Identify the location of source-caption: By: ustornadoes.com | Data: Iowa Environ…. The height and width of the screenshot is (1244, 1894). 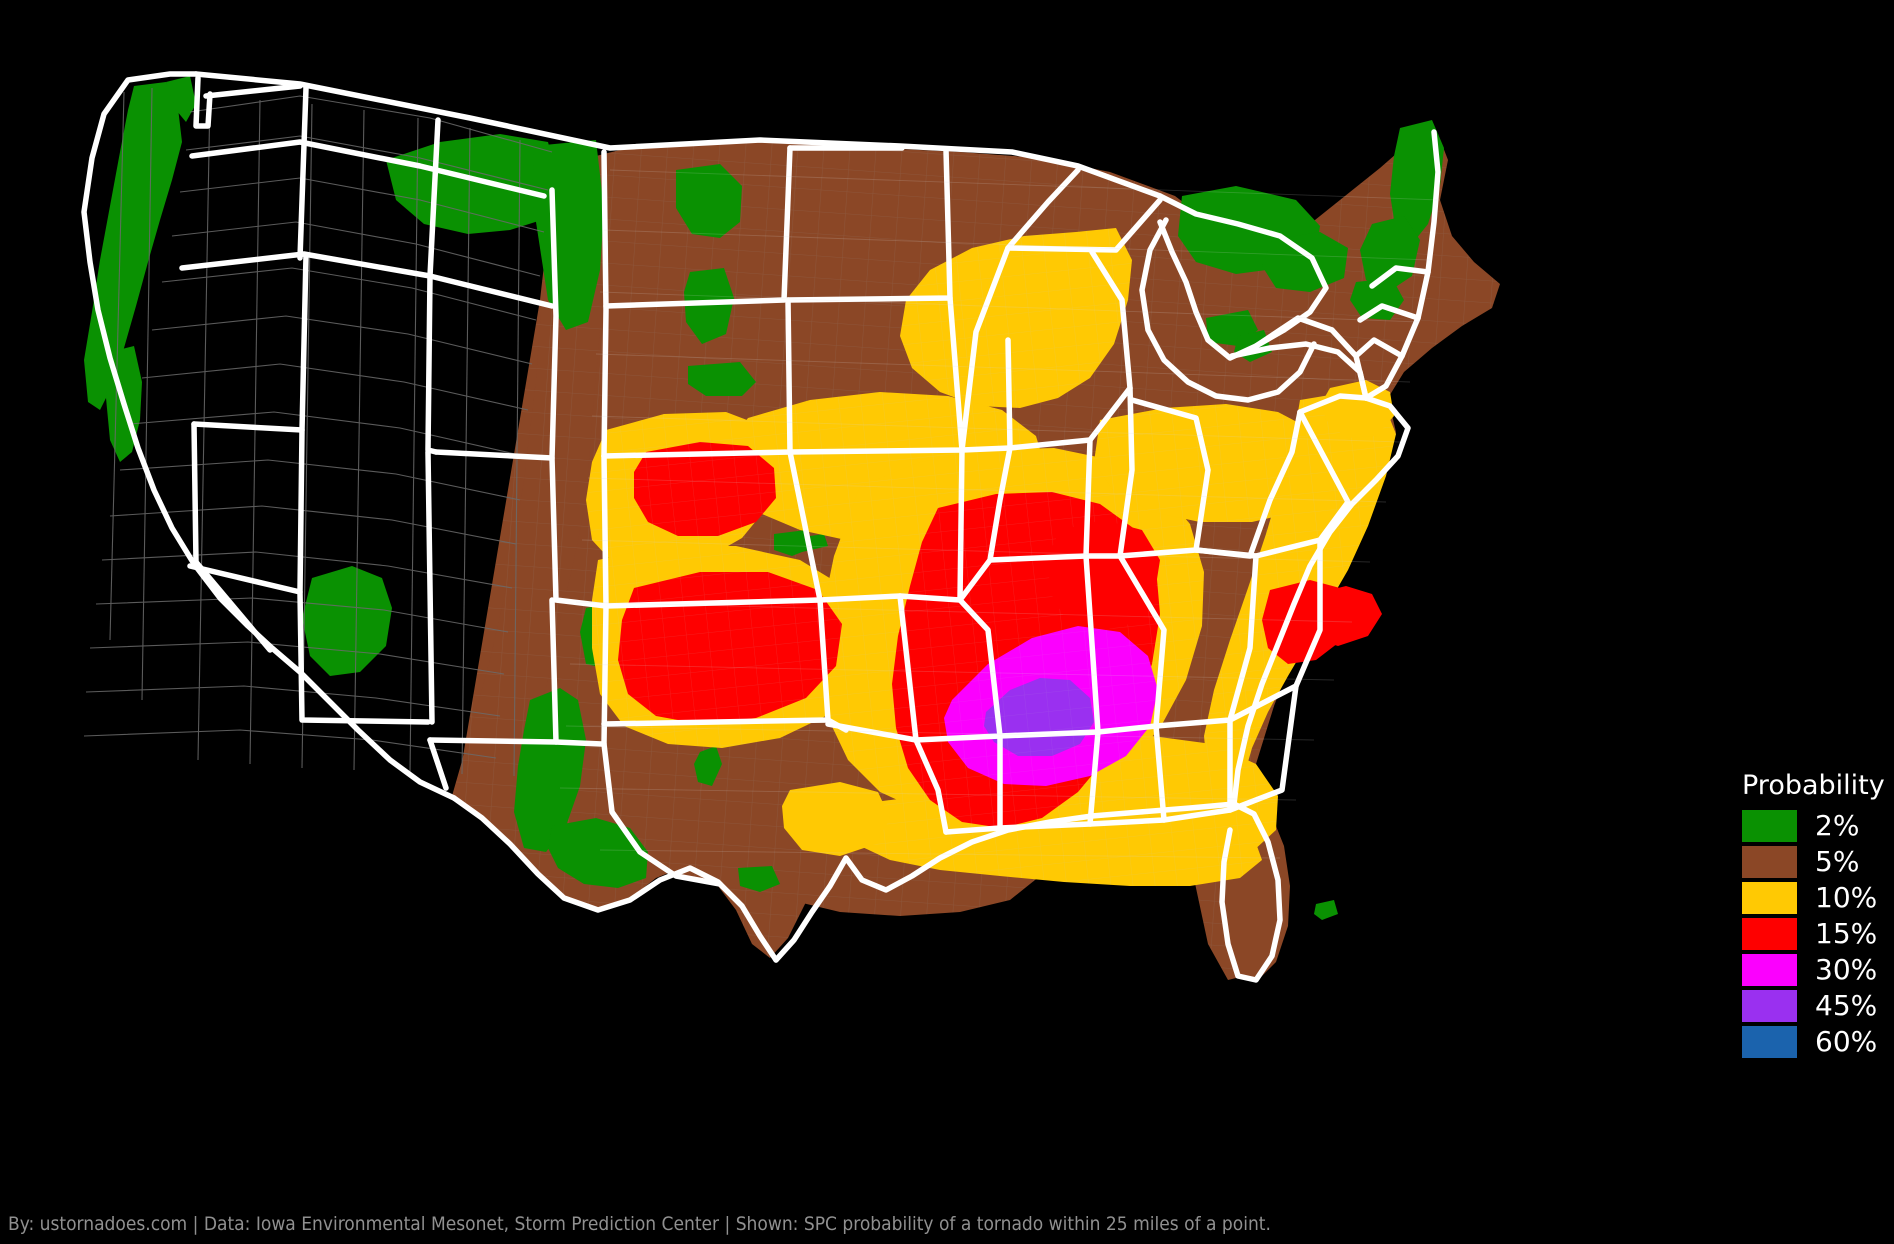
(639, 1224).